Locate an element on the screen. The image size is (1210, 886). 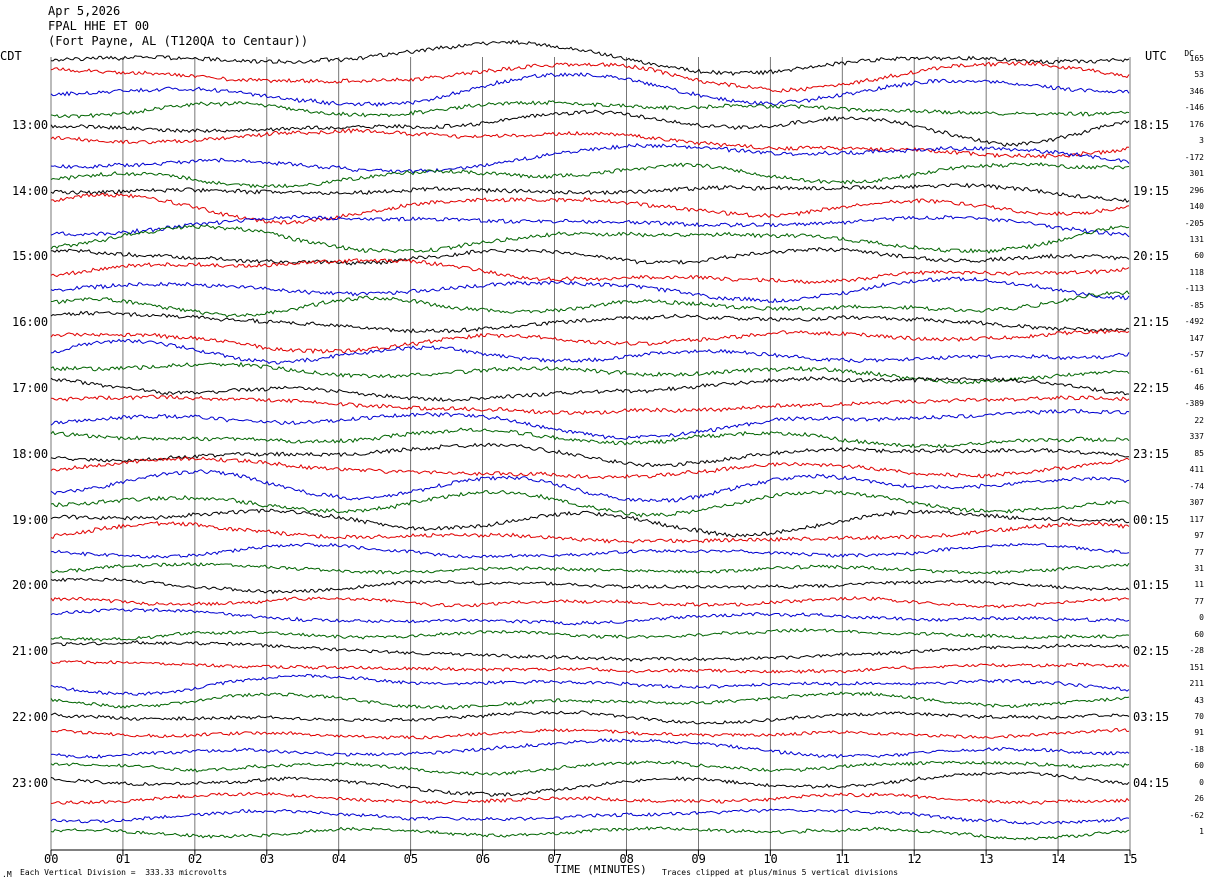
x-tick-label: 05 is located at coordinates (411, 859).